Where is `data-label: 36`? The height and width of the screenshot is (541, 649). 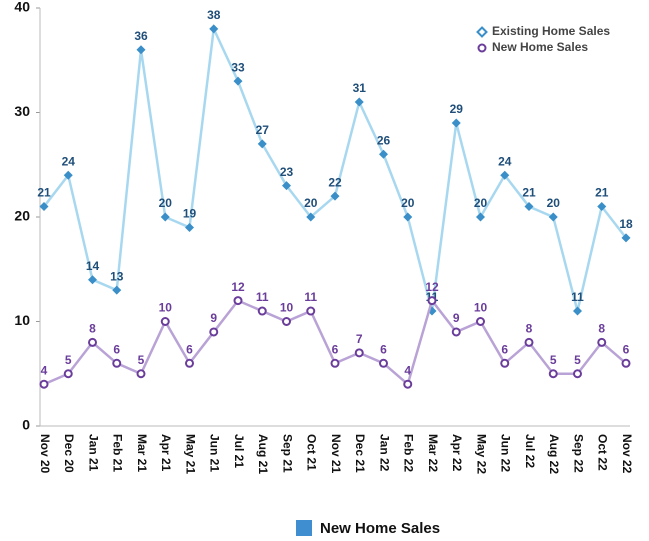
data-label: 36 is located at coordinates (141, 36).